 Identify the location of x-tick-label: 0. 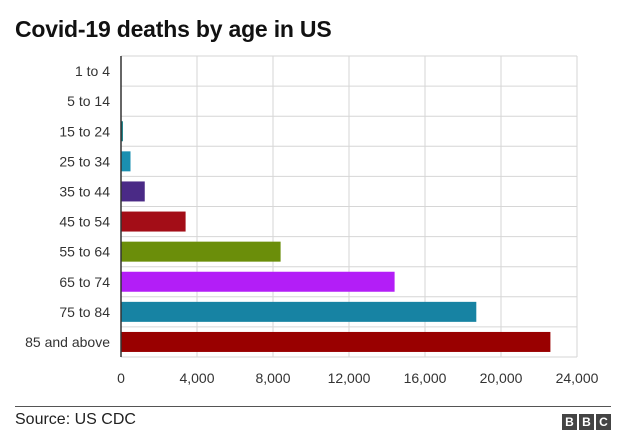
(121, 378).